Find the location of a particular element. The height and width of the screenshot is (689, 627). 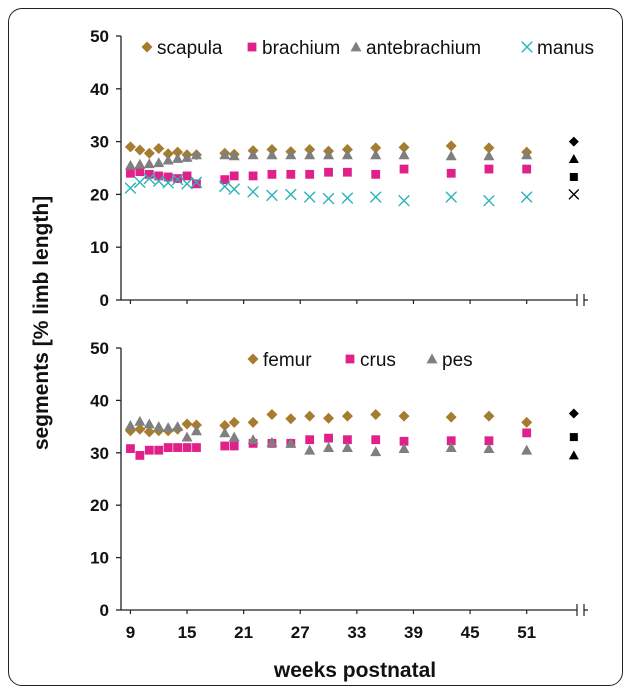

panel-bottom-y-tick-label: 0 is located at coordinates (104, 610).